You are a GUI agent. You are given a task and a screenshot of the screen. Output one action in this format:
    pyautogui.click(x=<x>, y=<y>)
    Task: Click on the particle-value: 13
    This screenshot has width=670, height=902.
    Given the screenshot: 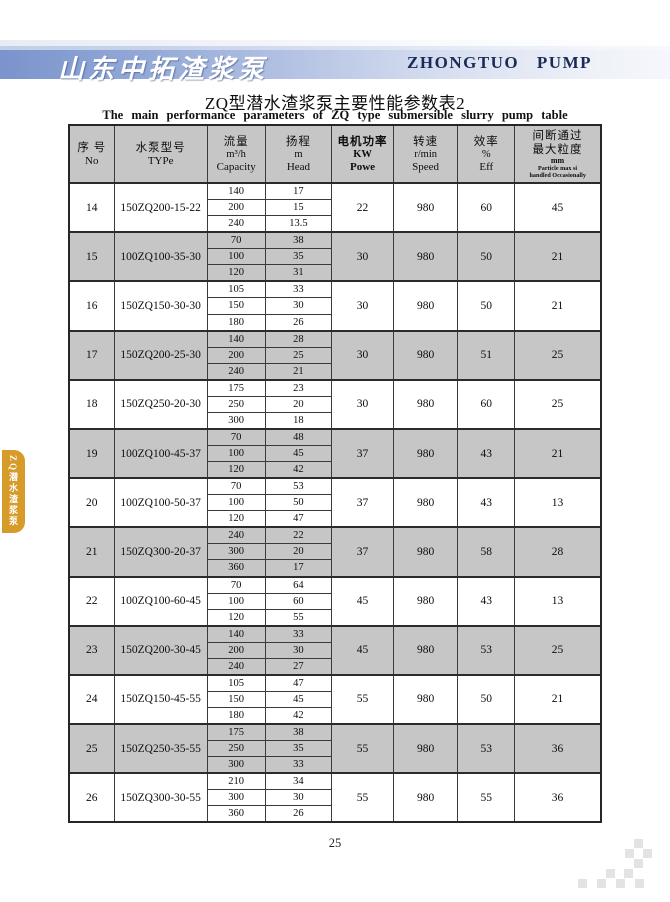 What is the action you would take?
    pyautogui.click(x=557, y=601)
    